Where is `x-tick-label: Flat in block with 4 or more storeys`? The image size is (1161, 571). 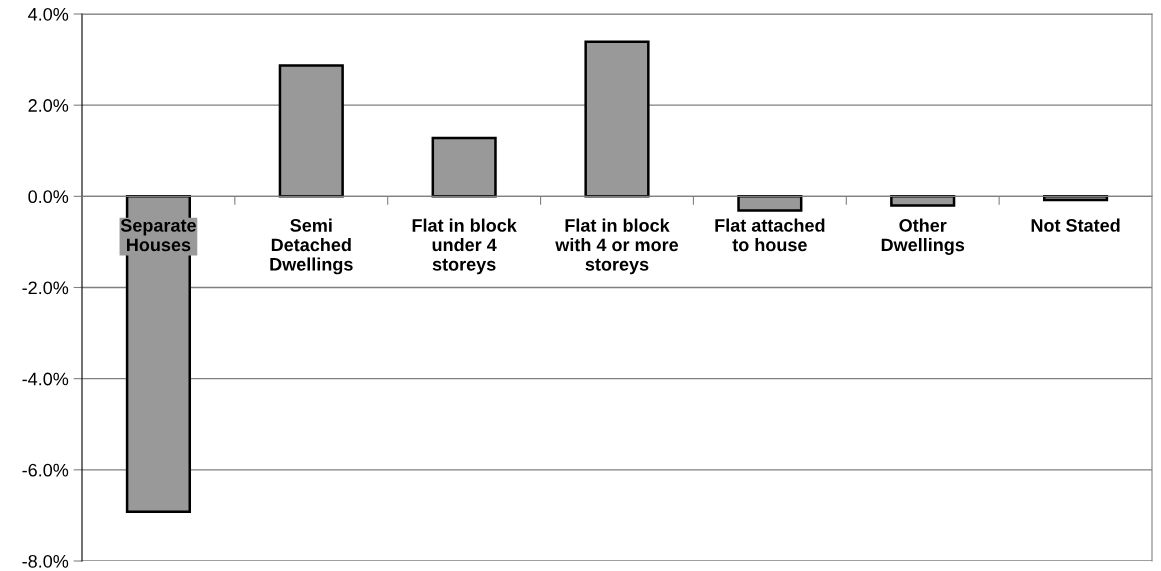
x-tick-label: Flat in block with 4 or more storeys is located at coordinates (617, 246).